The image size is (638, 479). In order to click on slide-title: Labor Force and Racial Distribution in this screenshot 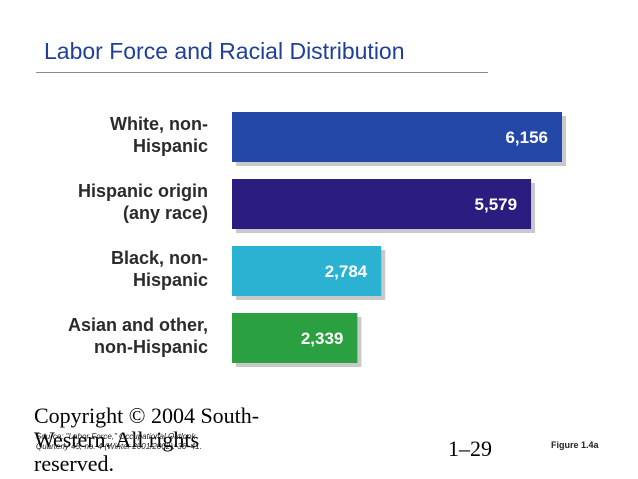, I will do `click(224, 51)`.